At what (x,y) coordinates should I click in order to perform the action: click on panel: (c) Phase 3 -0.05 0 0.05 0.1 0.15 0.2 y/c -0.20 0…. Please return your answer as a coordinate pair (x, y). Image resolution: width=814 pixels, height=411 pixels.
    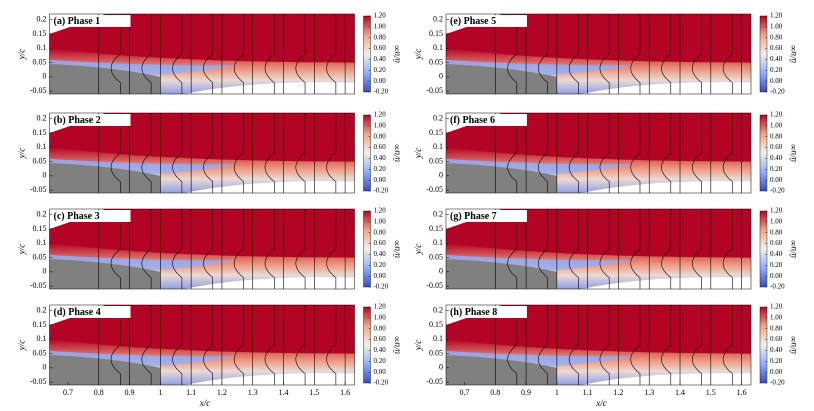
    Looking at the image, I should click on (209, 249).